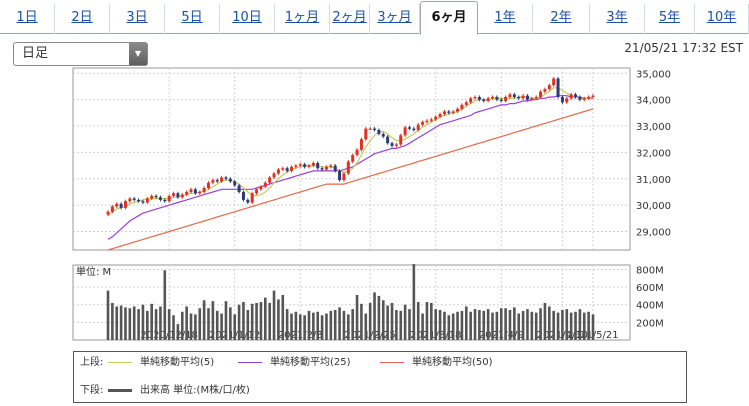 This screenshot has width=749, height=406. Describe the element at coordinates (617, 19) in the screenshot. I see `tab-period-11: 3年` at that location.